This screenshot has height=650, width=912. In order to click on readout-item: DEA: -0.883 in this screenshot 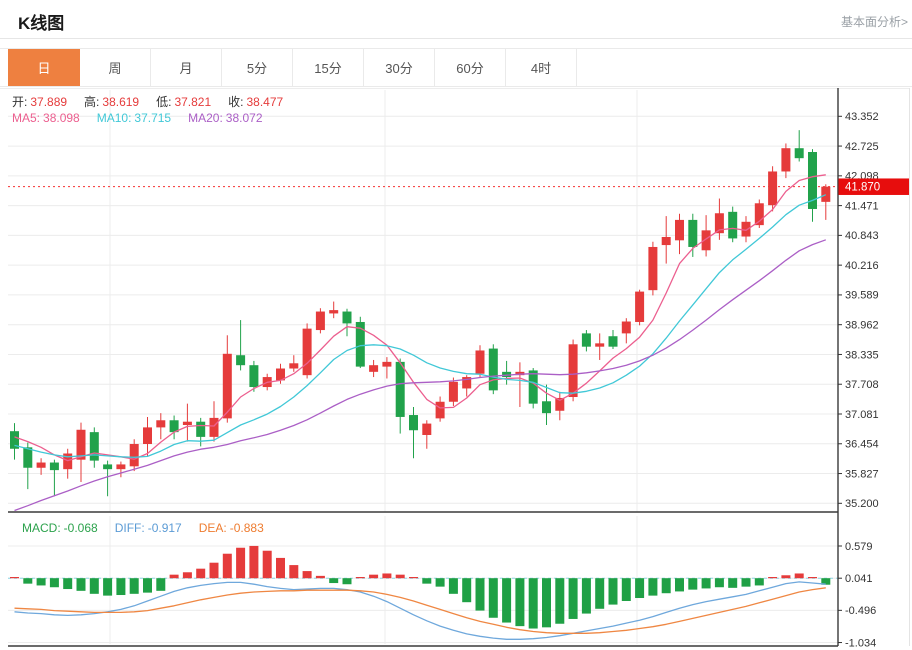, I will do `click(231, 528)`.